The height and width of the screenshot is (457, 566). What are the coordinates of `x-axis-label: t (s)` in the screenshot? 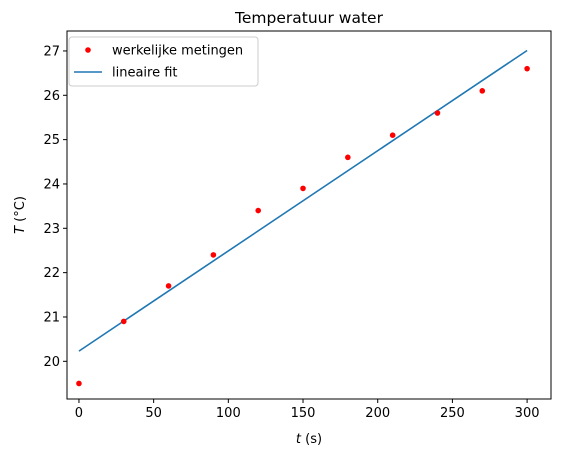 It's located at (309, 439).